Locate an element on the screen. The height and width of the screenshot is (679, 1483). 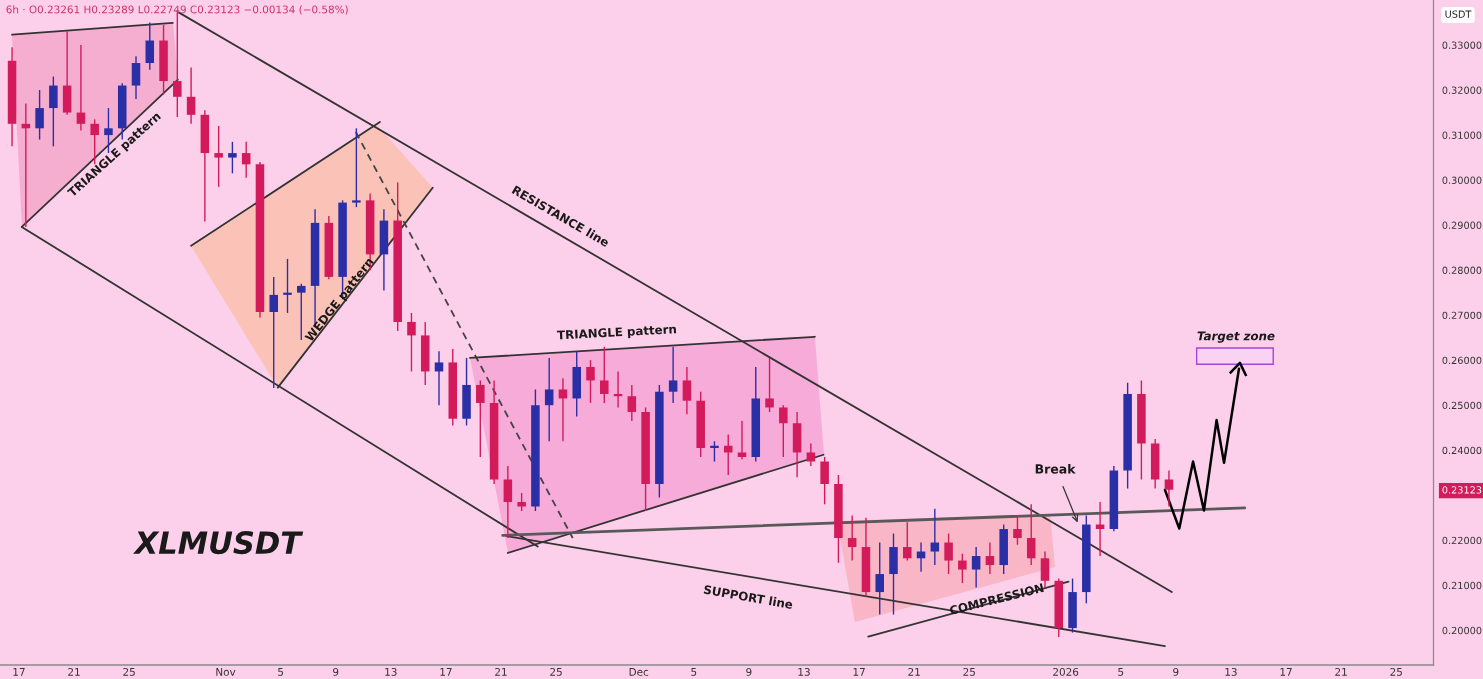
y-axis-title: USDT is located at coordinates (1458, 14).